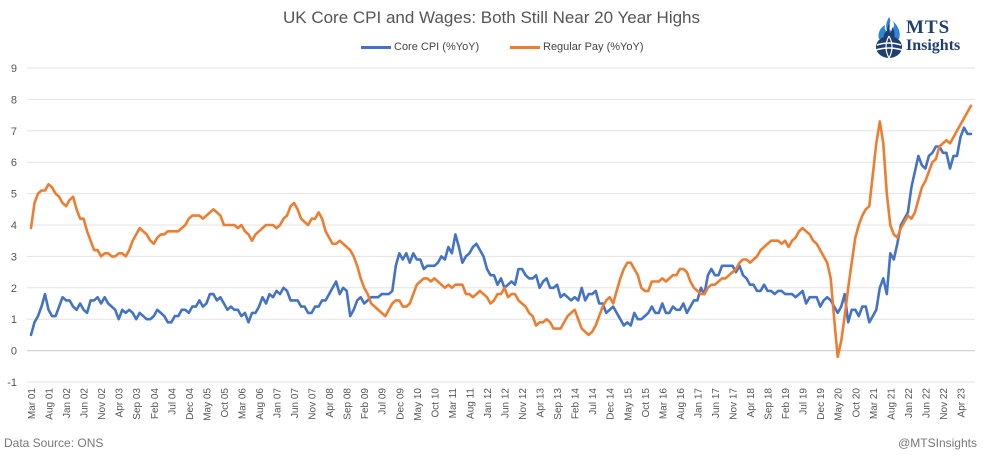  What do you see at coordinates (856, 403) in the screenshot?
I see `x-tick-label: Oct 20` at bounding box center [856, 403].